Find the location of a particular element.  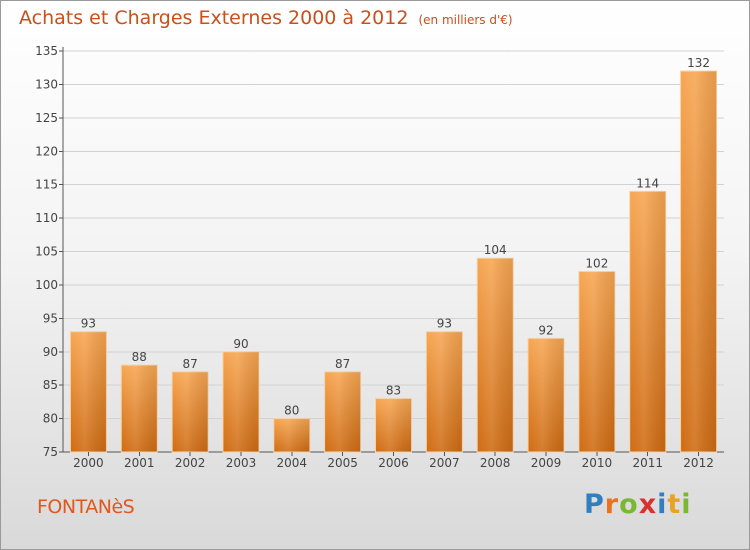

x-tick-label: 2005 is located at coordinates (342, 463).